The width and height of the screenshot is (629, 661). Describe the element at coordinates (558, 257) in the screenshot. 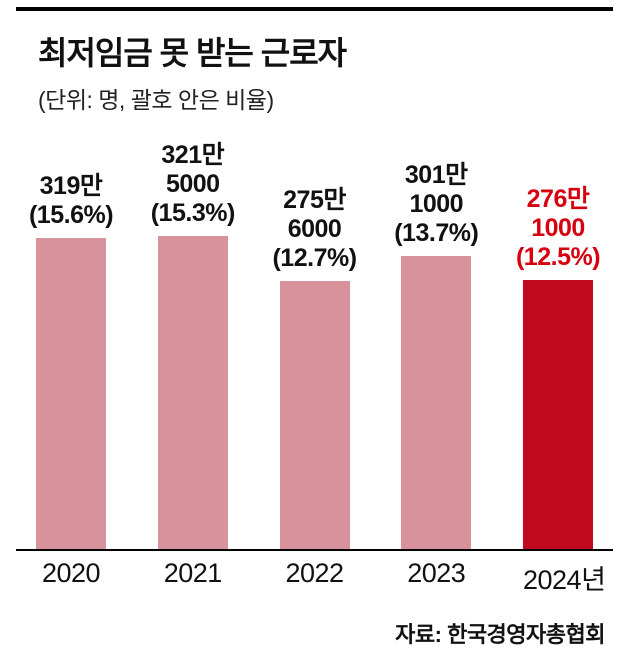

I see `bar-value-line: (12.5%)` at that location.